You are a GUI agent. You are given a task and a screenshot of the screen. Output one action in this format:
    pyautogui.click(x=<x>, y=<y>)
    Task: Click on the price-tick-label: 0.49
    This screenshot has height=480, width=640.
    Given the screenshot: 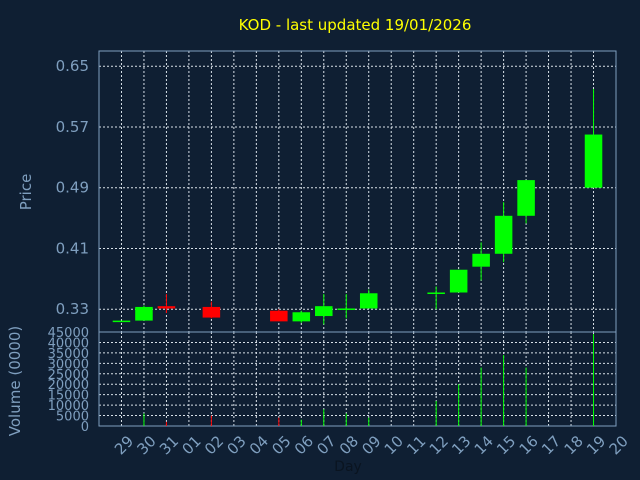 What is the action you would take?
    pyautogui.click(x=72, y=188)
    